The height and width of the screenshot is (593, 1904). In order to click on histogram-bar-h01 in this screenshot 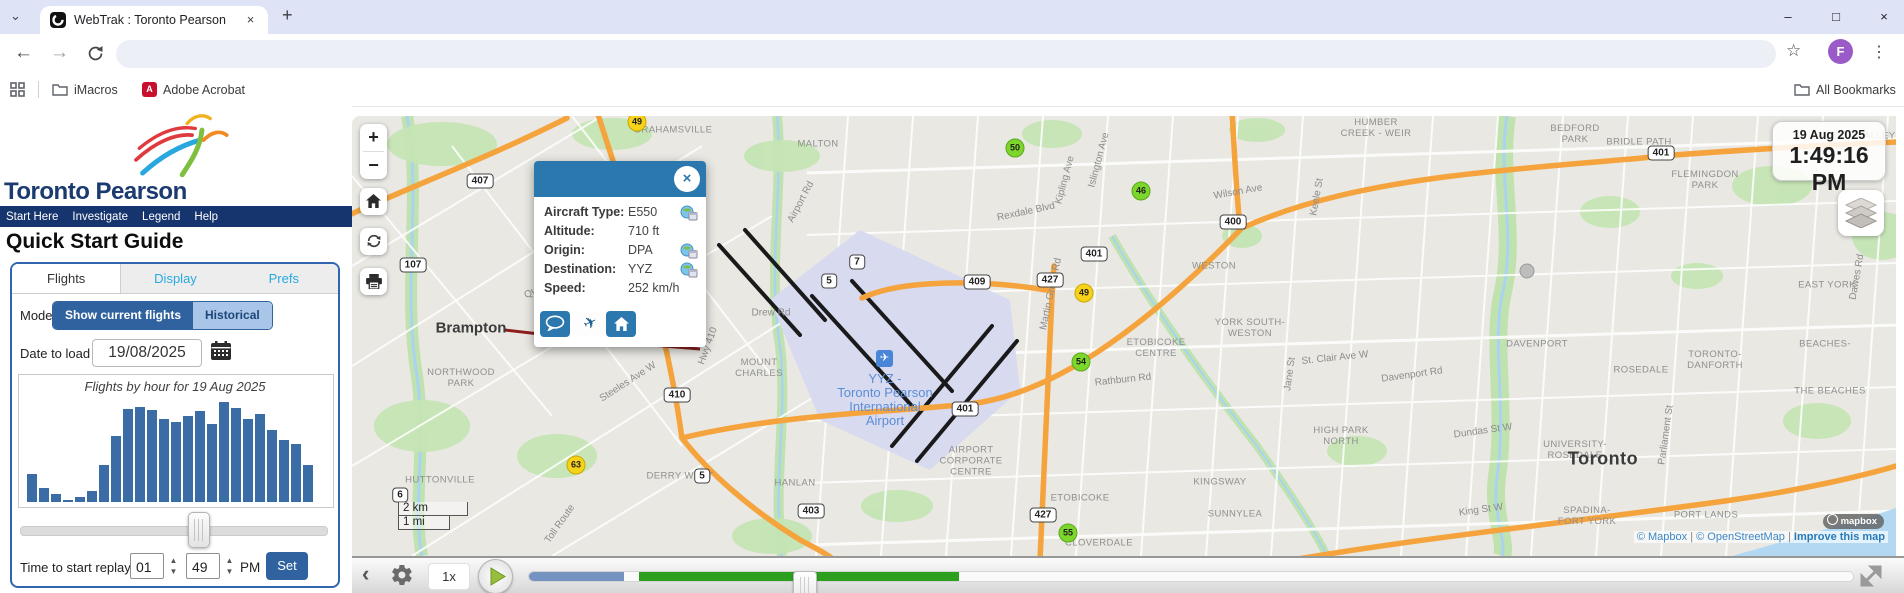, I will do `click(44, 495)`.